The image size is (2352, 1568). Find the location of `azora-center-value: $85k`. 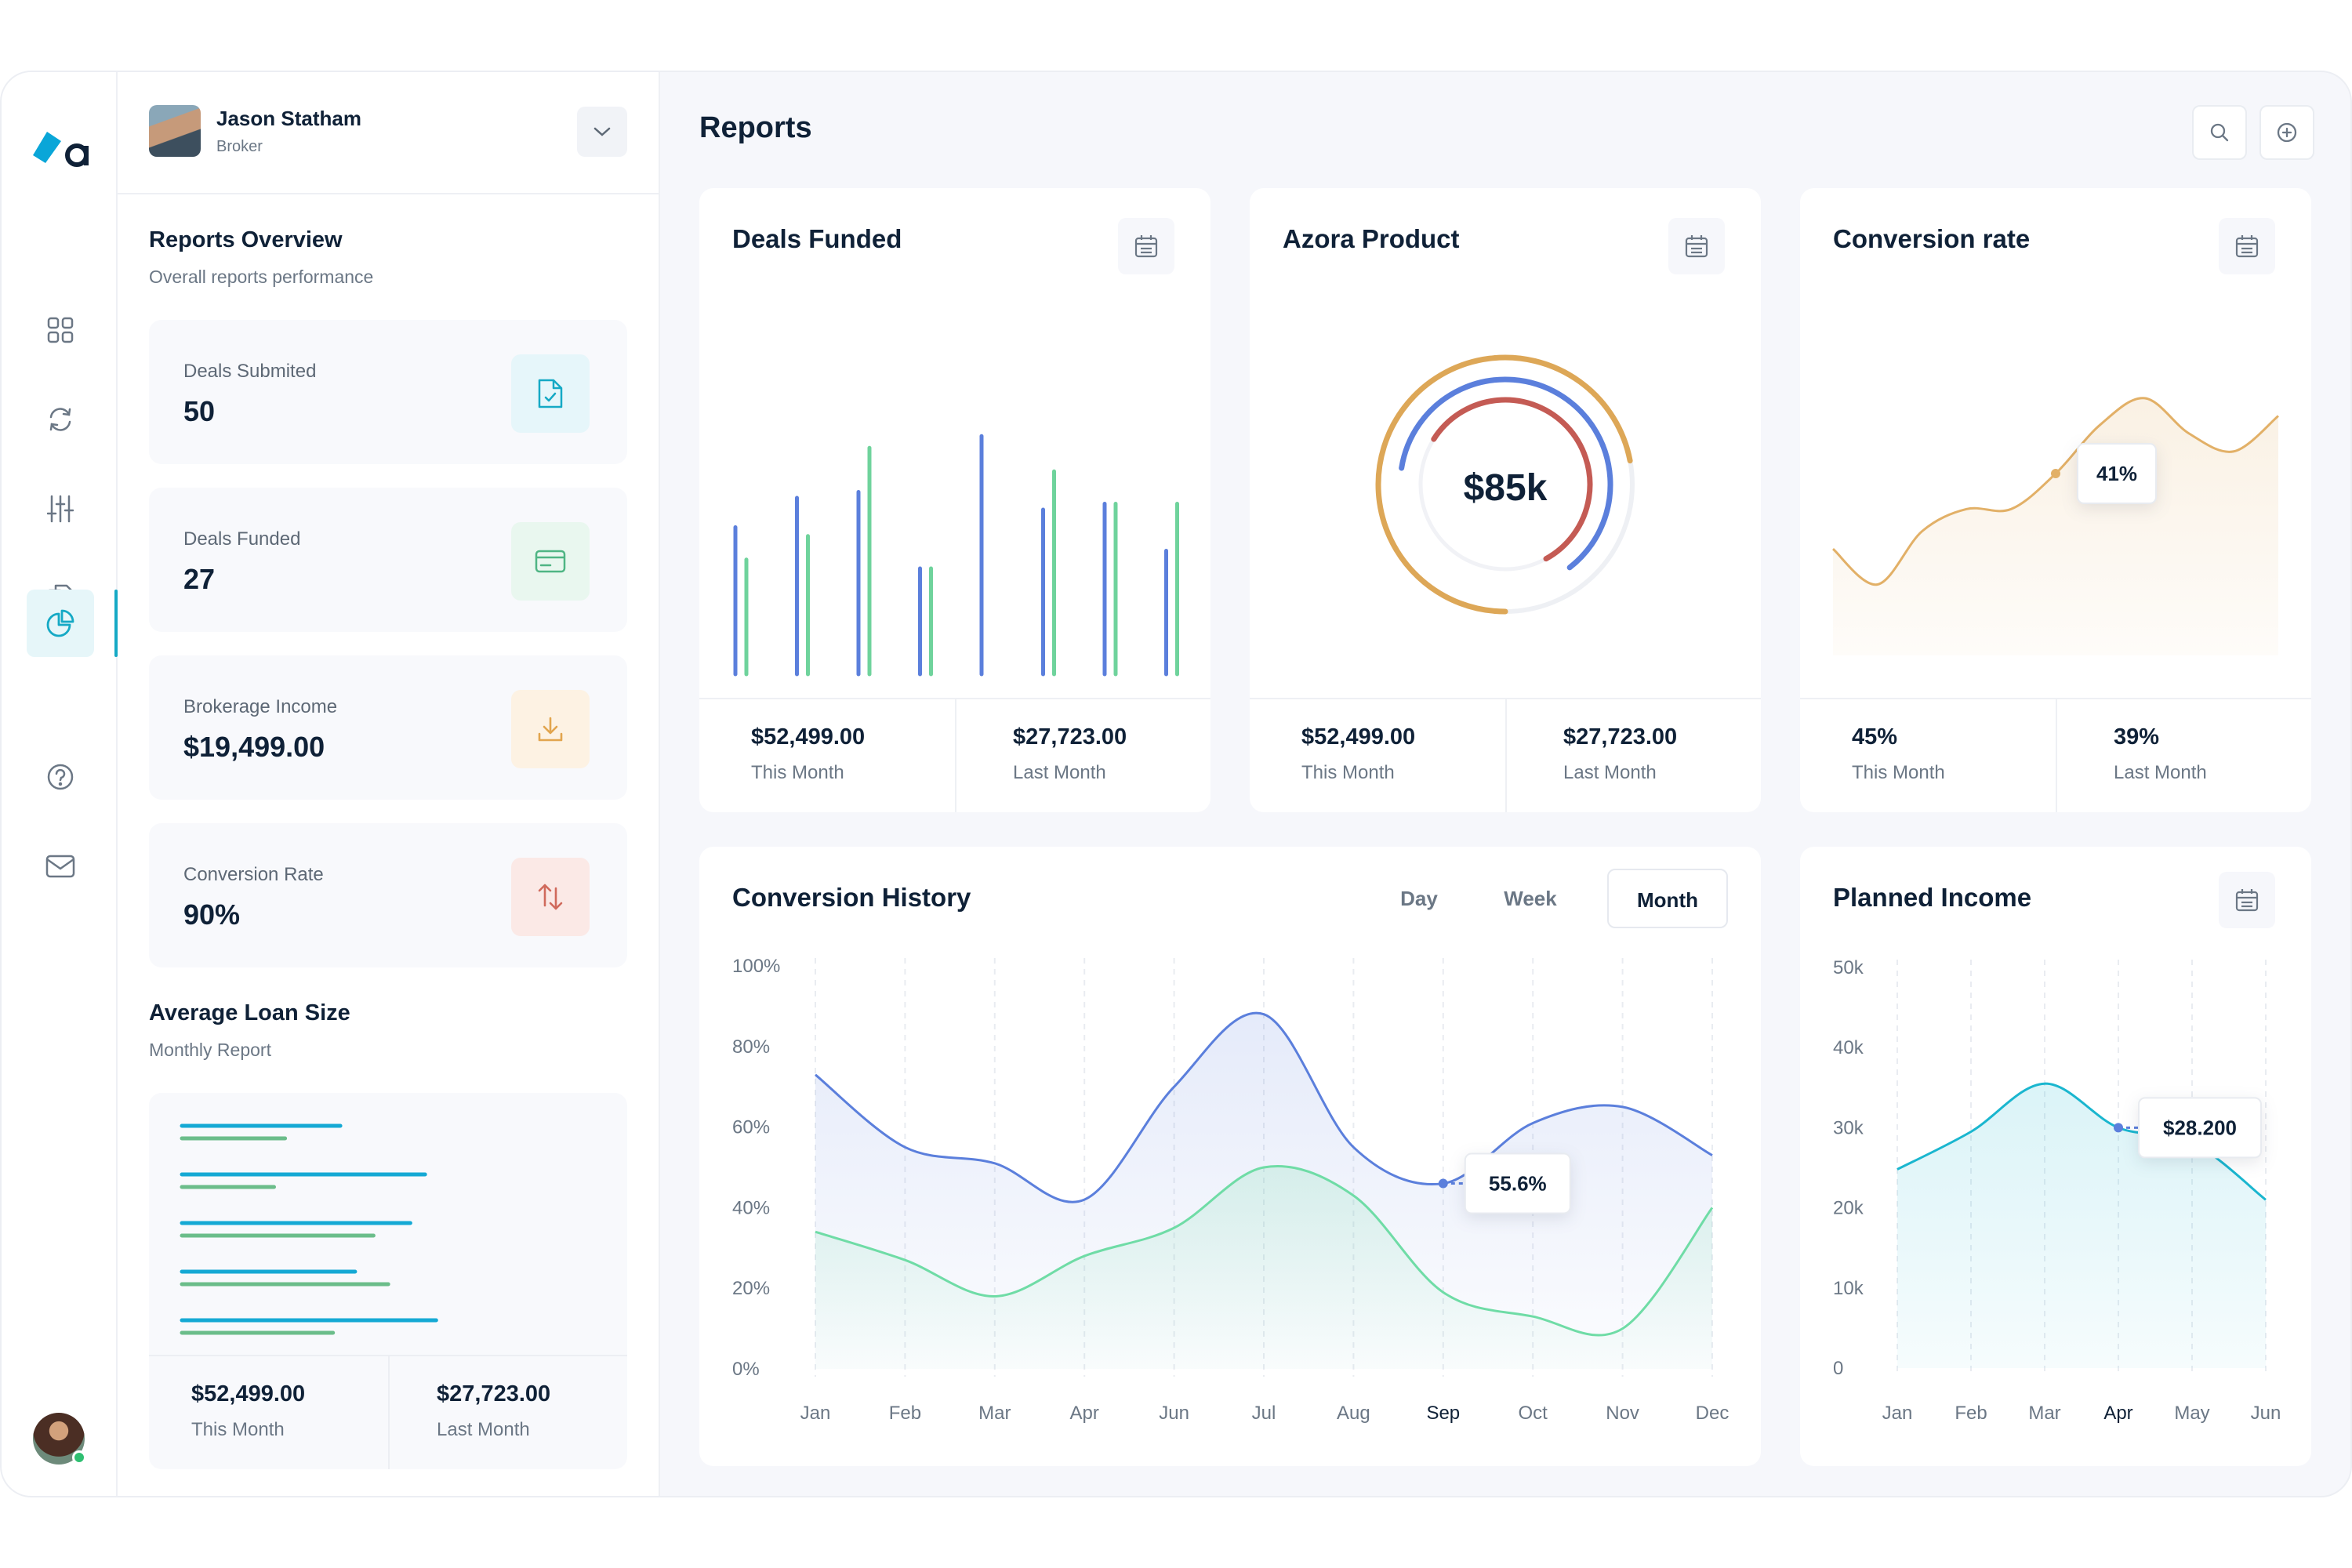

azora-center-value: $85k is located at coordinates (1506, 488).